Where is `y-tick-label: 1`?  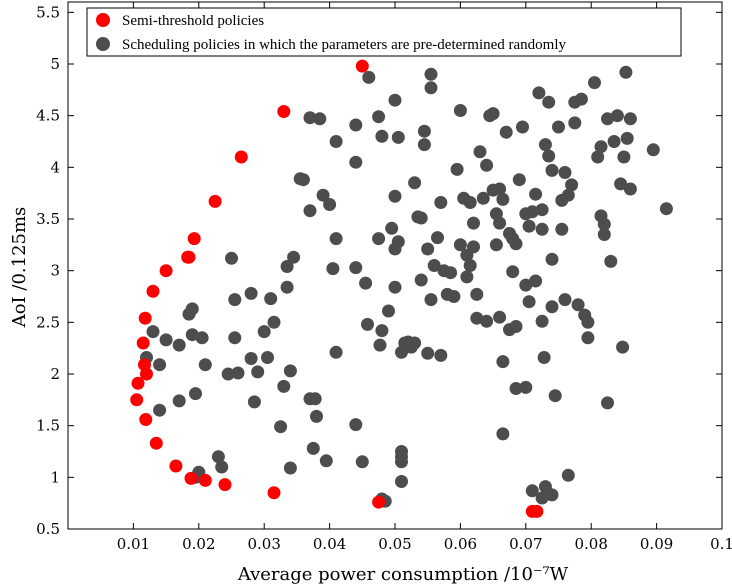
y-tick-label: 1 is located at coordinates (55, 477).